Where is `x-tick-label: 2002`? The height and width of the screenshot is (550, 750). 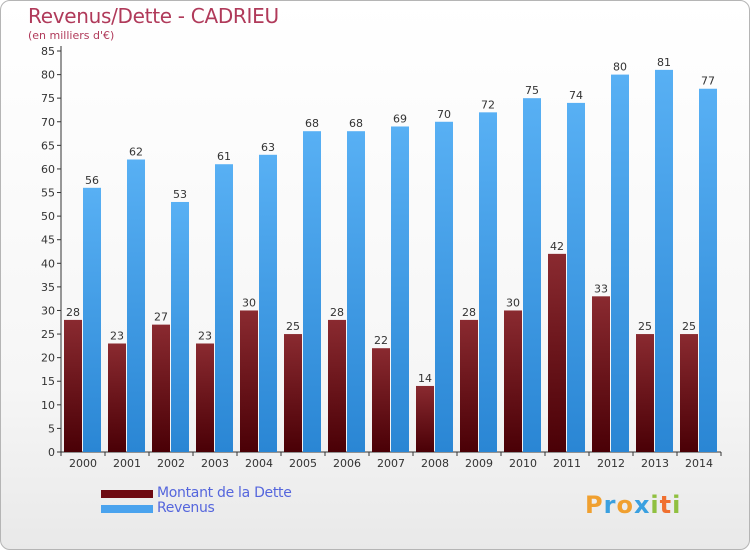
x-tick-label: 2002 is located at coordinates (171, 463).